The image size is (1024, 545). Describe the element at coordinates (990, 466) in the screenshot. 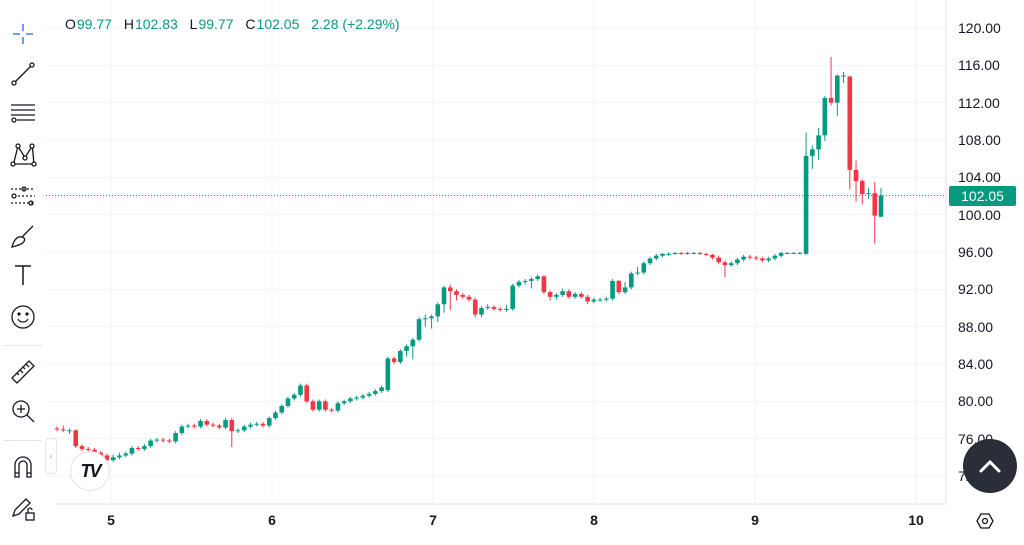

I see `scroll-to-top-button` at that location.